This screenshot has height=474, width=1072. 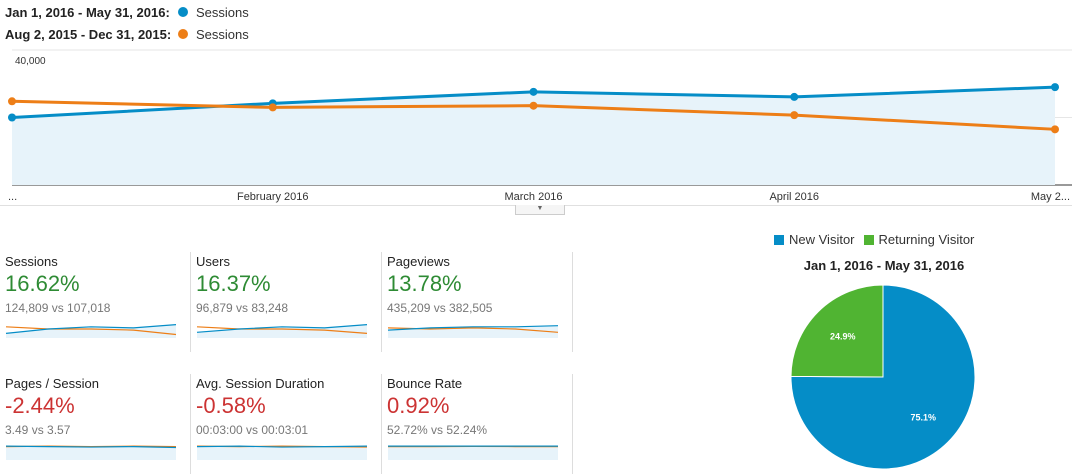 I want to click on pie-slice-new-visitor, so click(x=883, y=377).